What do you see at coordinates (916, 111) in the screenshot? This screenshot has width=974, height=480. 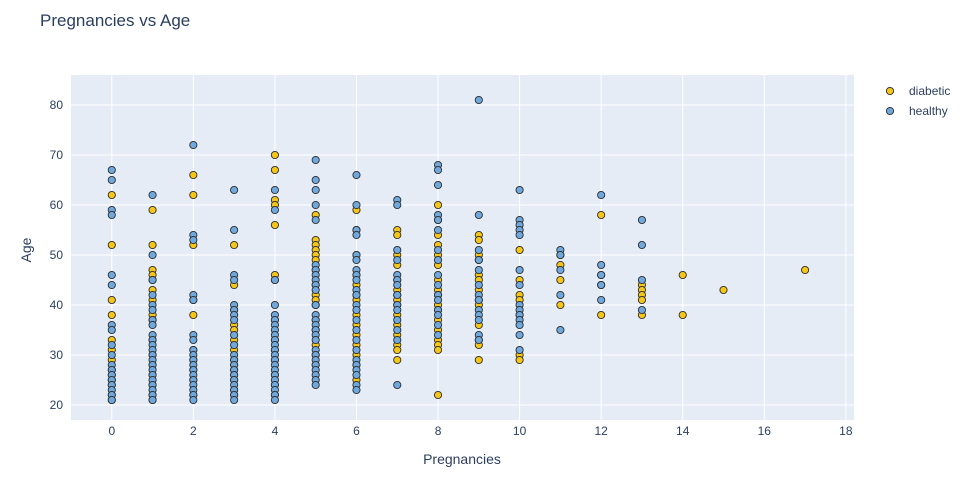 I see `legend-item-healthy: healthy` at bounding box center [916, 111].